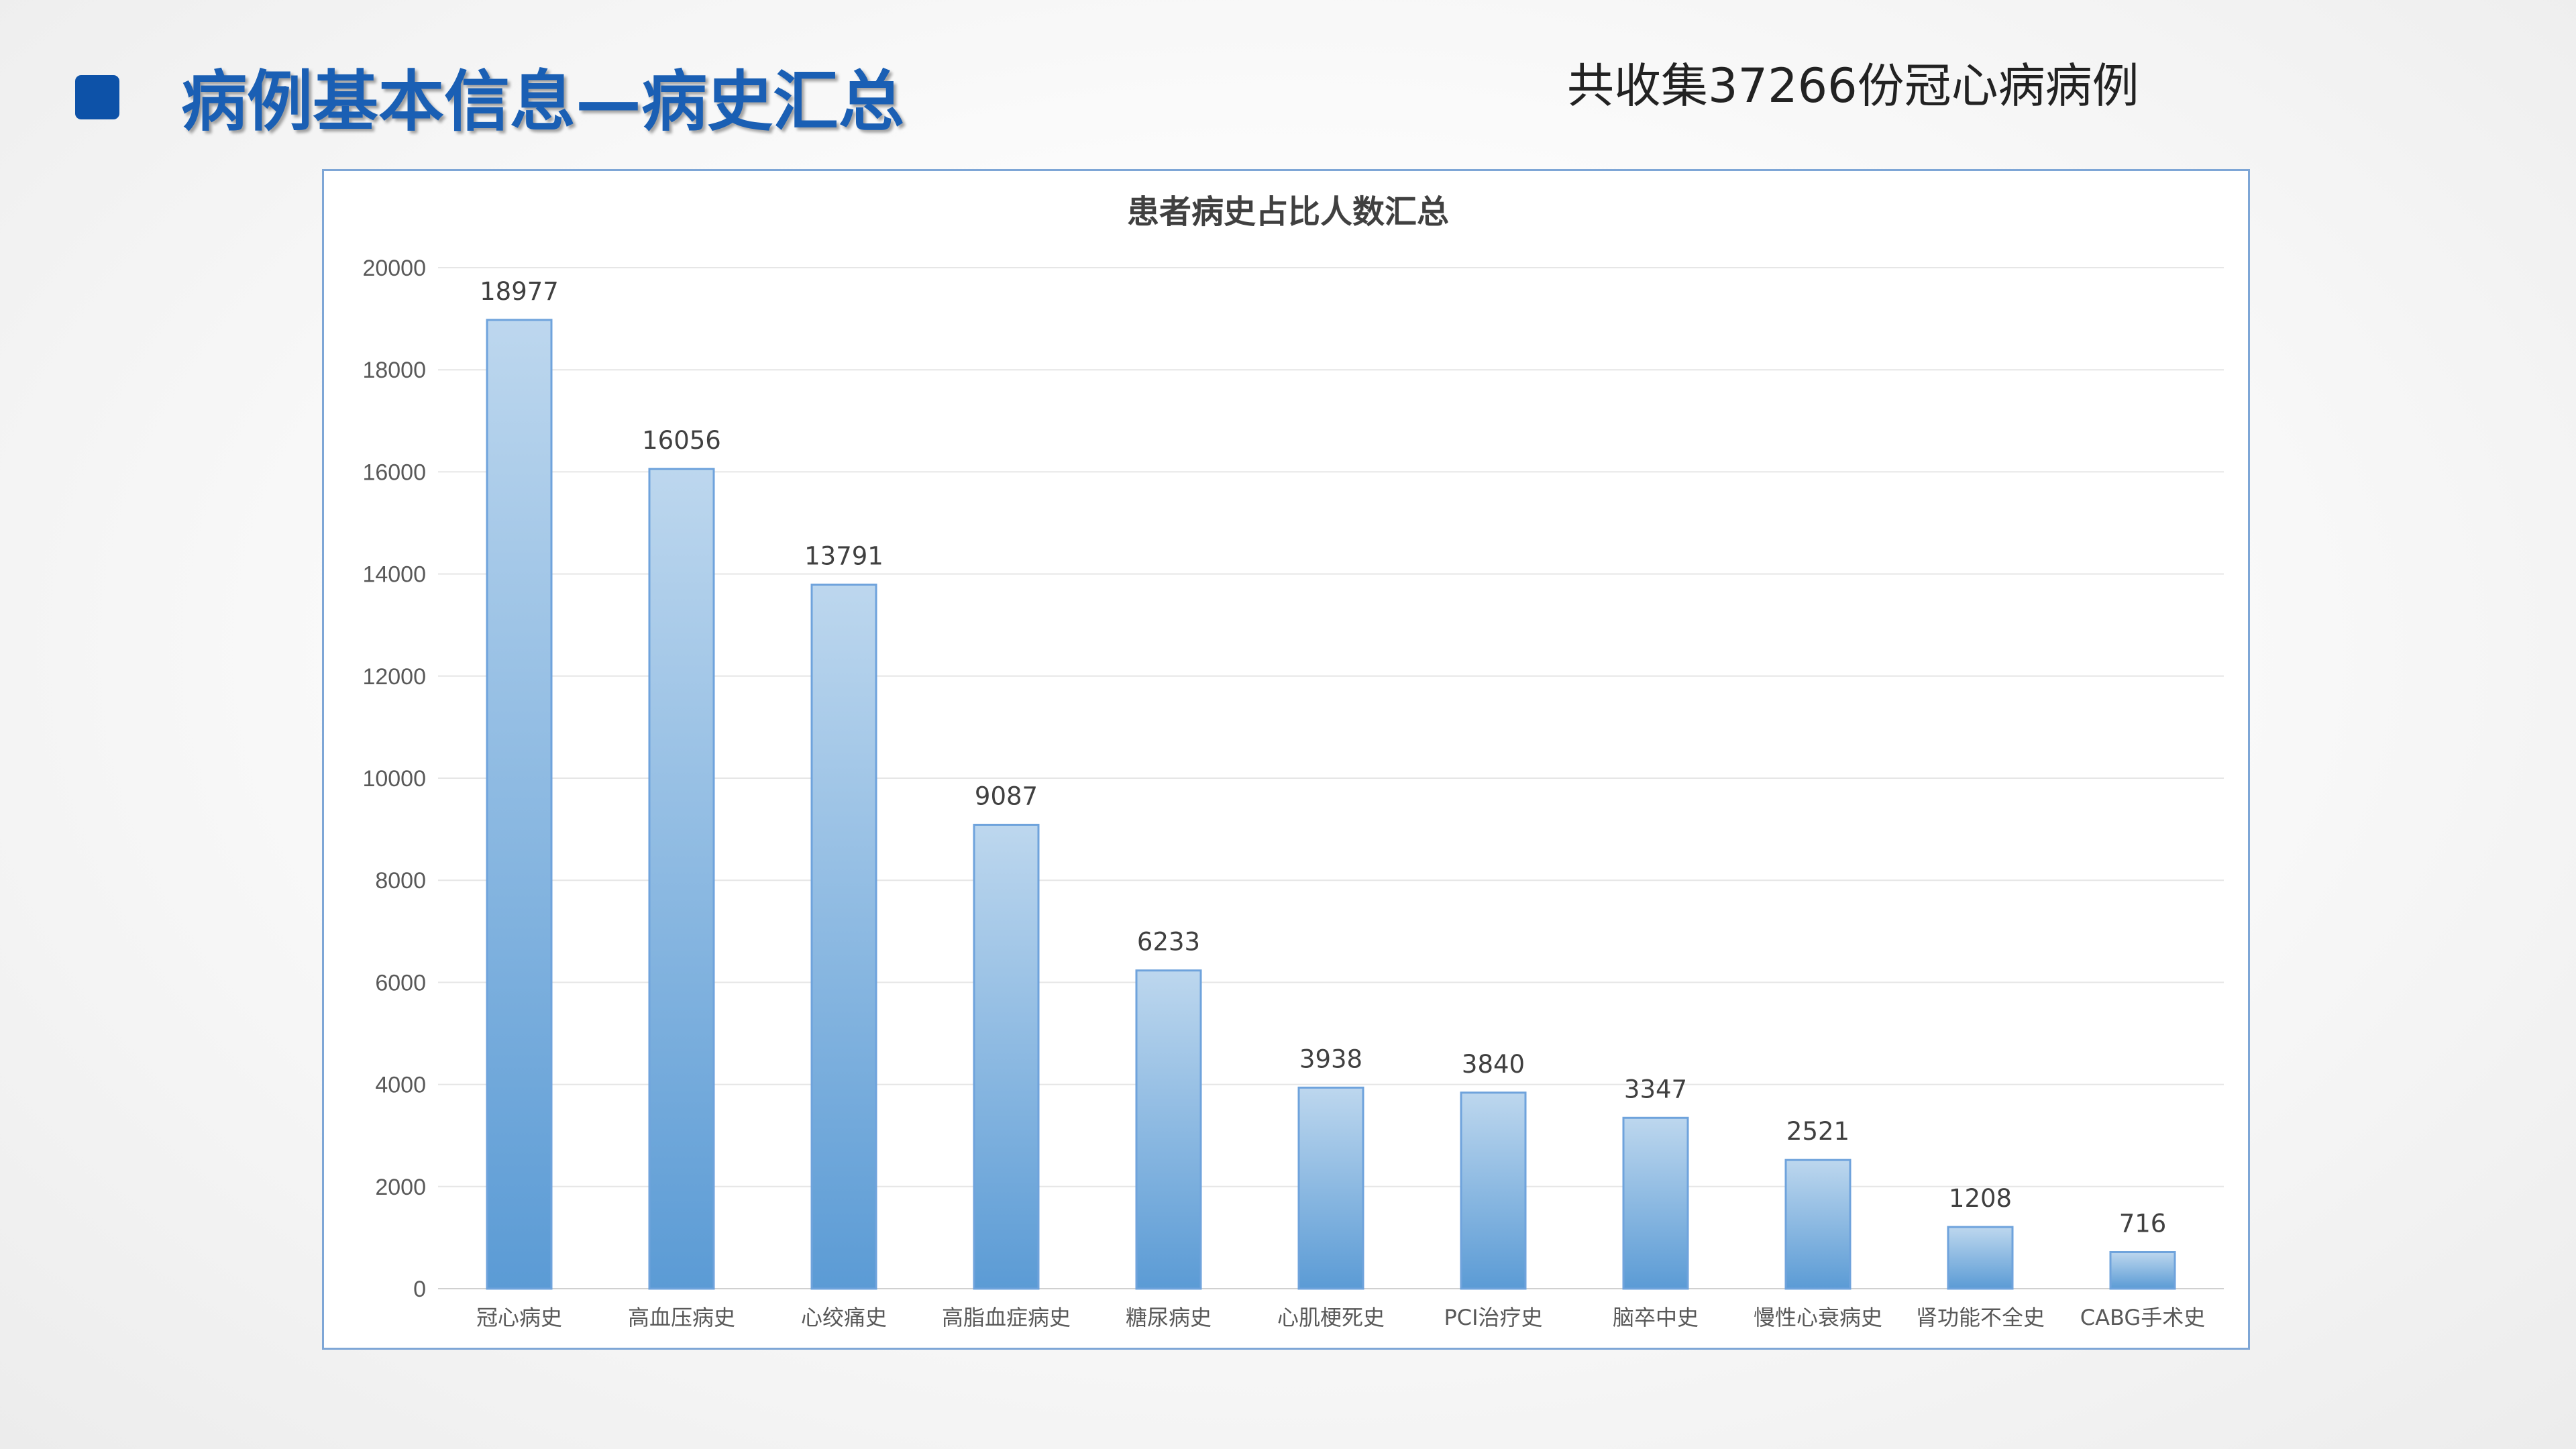 The height and width of the screenshot is (1449, 2576). I want to click on x-category-label: 慢性心衰病史, so click(1818, 1317).